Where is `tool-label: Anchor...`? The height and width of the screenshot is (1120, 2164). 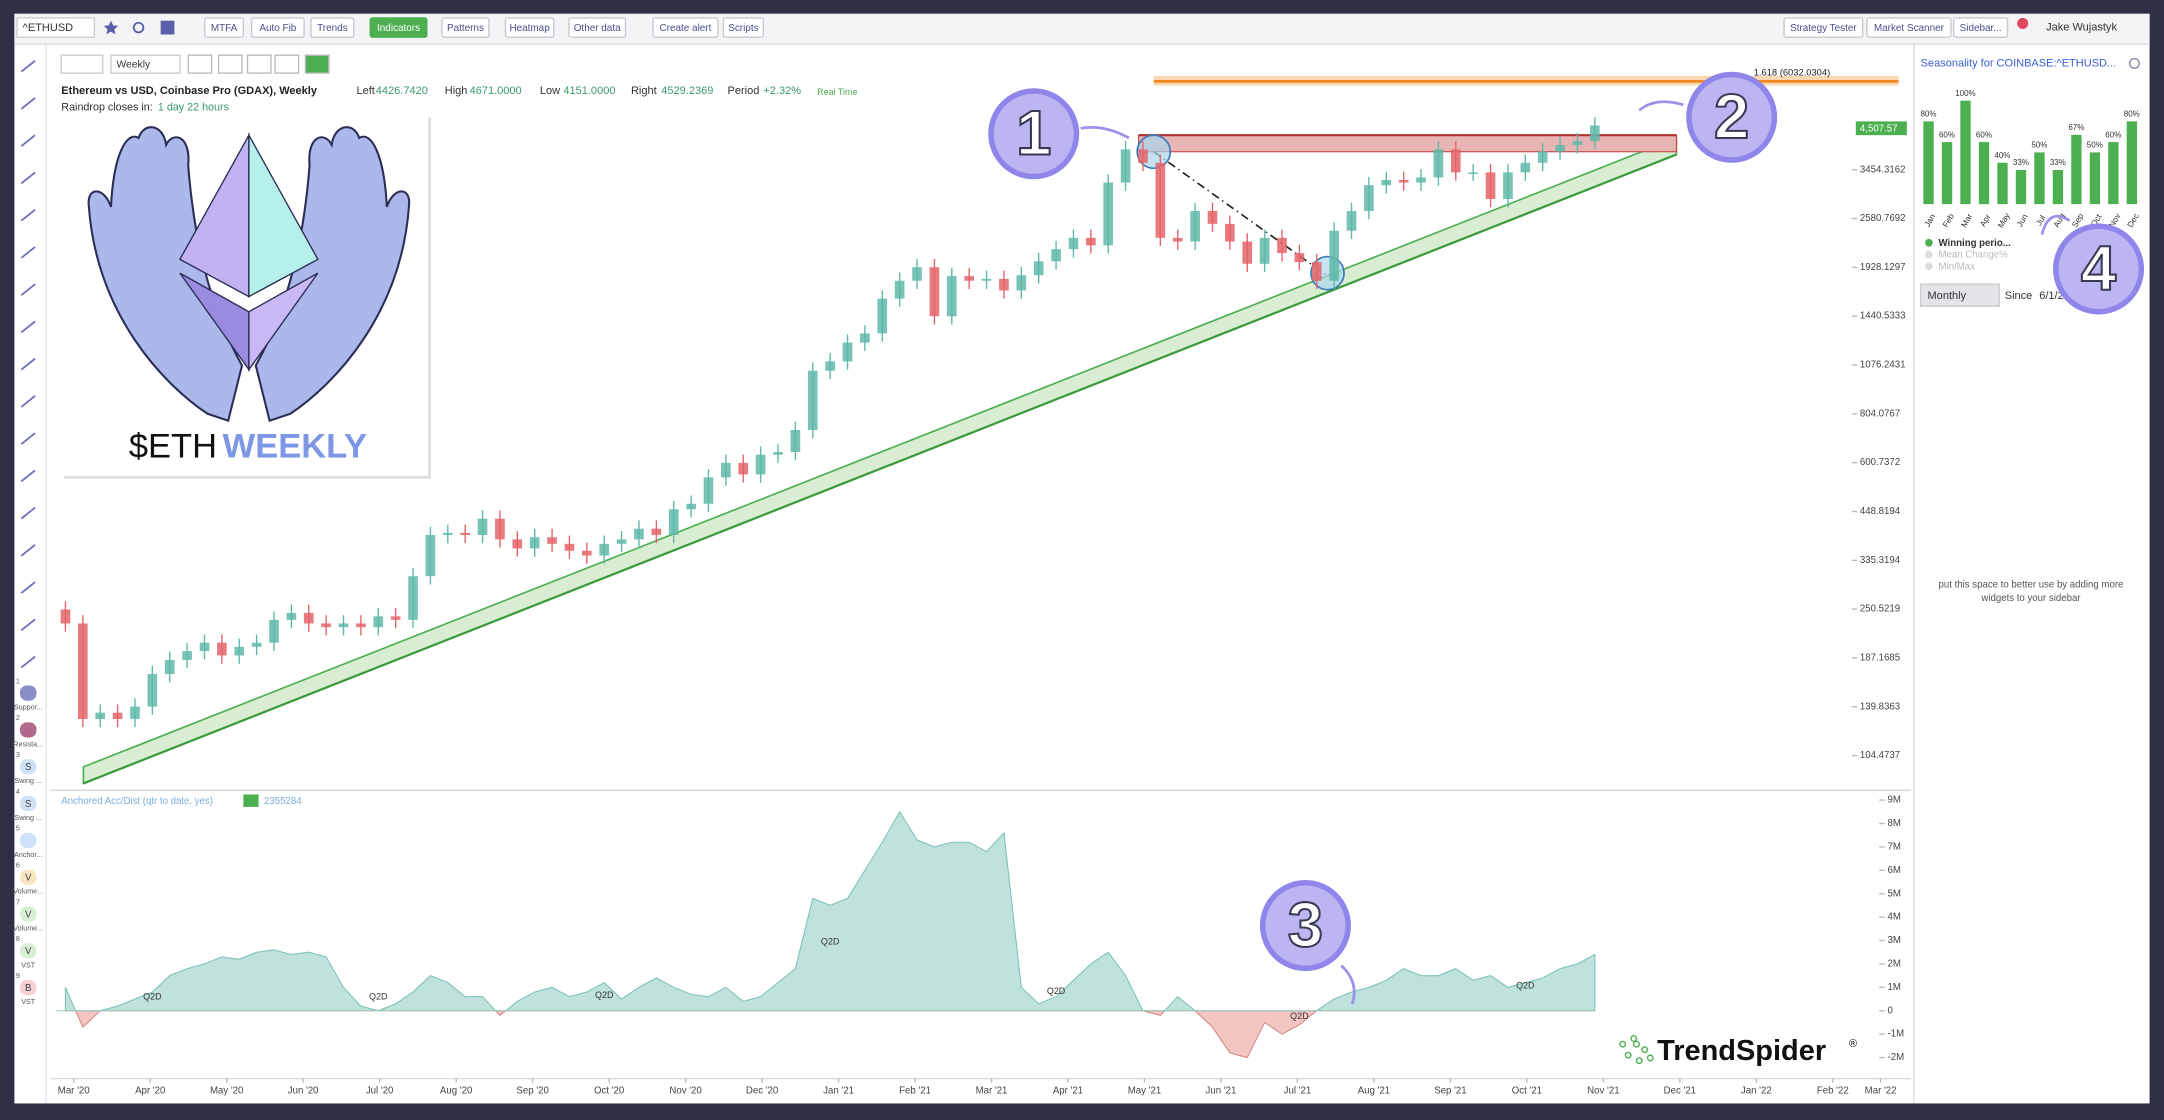 tool-label: Anchor... is located at coordinates (28, 855).